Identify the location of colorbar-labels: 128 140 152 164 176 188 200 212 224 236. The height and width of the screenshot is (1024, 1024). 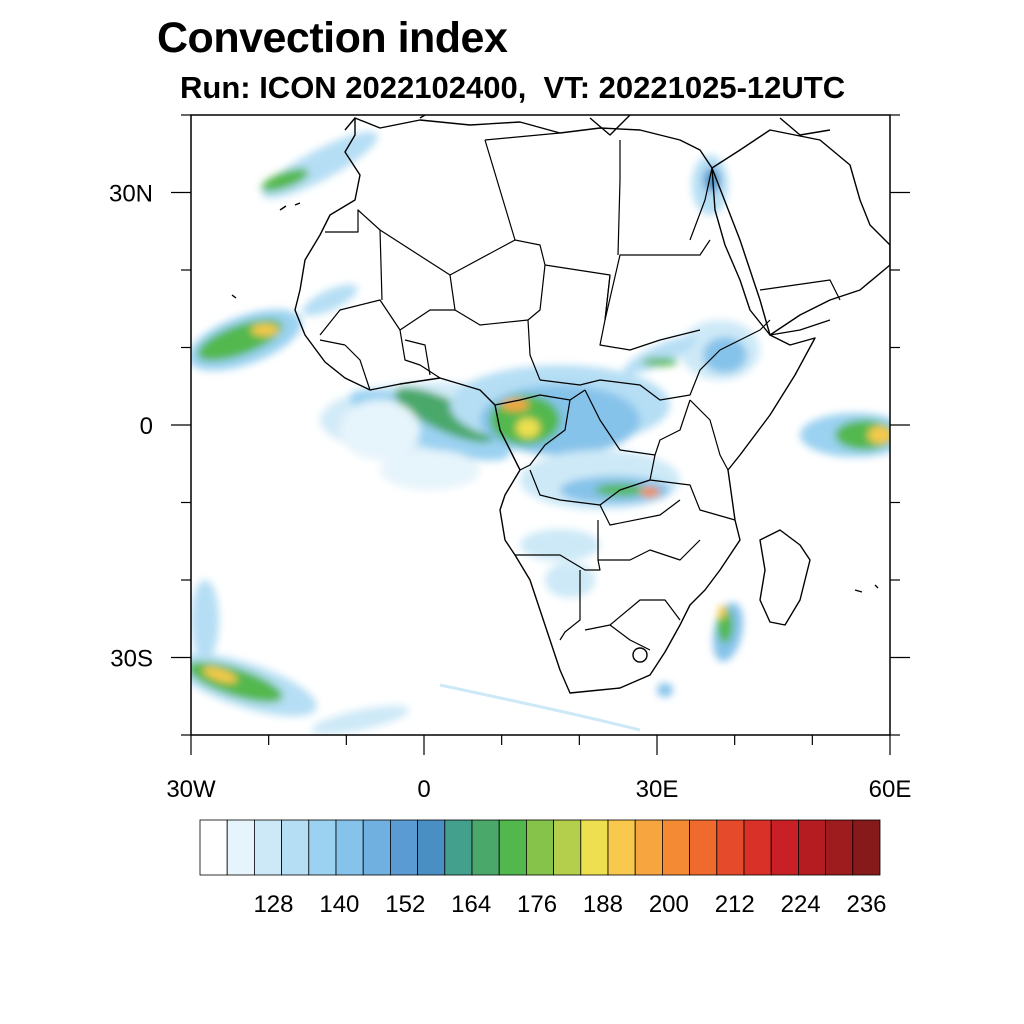
(569, 904).